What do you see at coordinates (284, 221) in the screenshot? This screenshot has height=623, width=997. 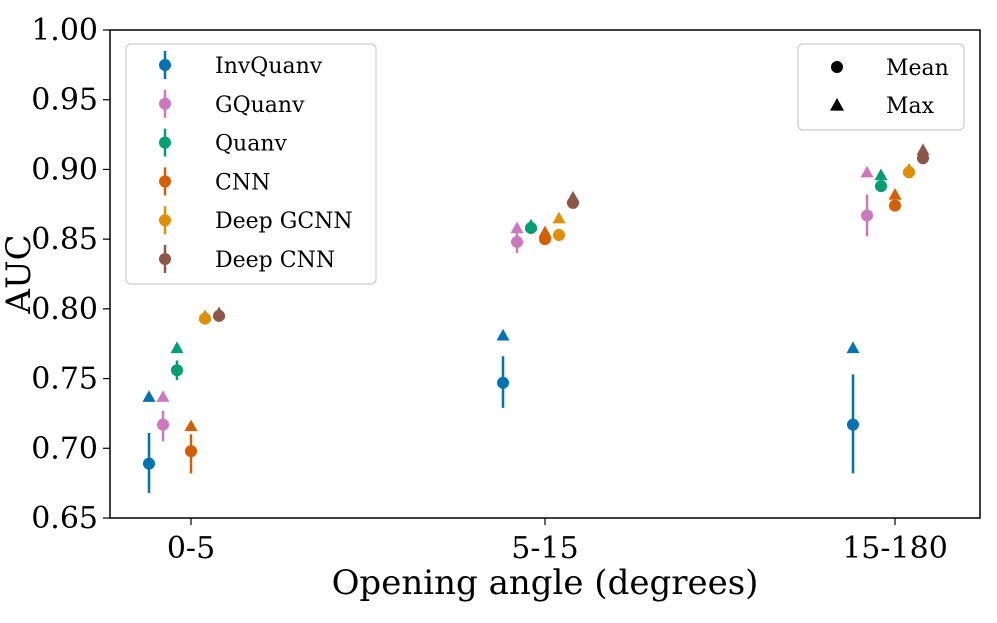 I see `deep-gcnn-legend-label: Deep GCNN` at bounding box center [284, 221].